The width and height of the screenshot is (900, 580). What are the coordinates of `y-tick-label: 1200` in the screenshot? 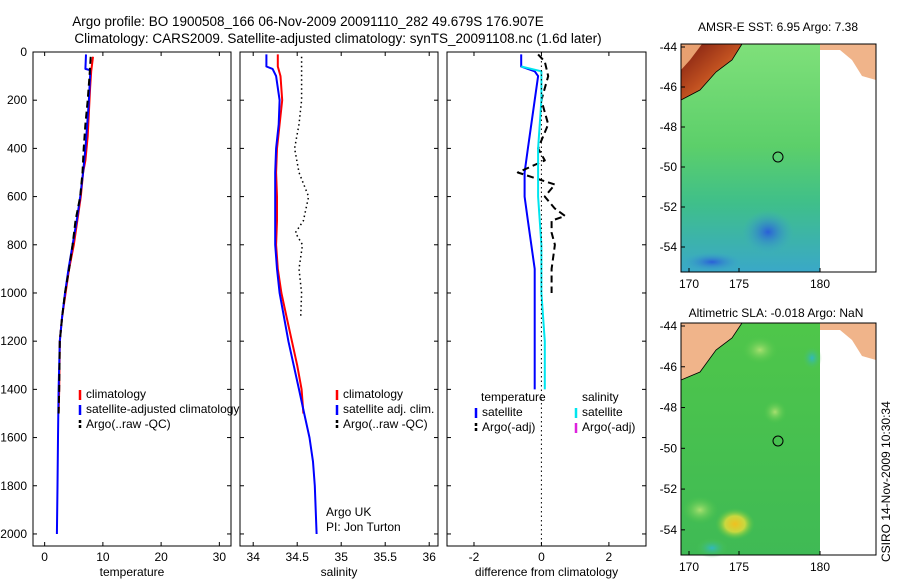 It's located at (13, 341).